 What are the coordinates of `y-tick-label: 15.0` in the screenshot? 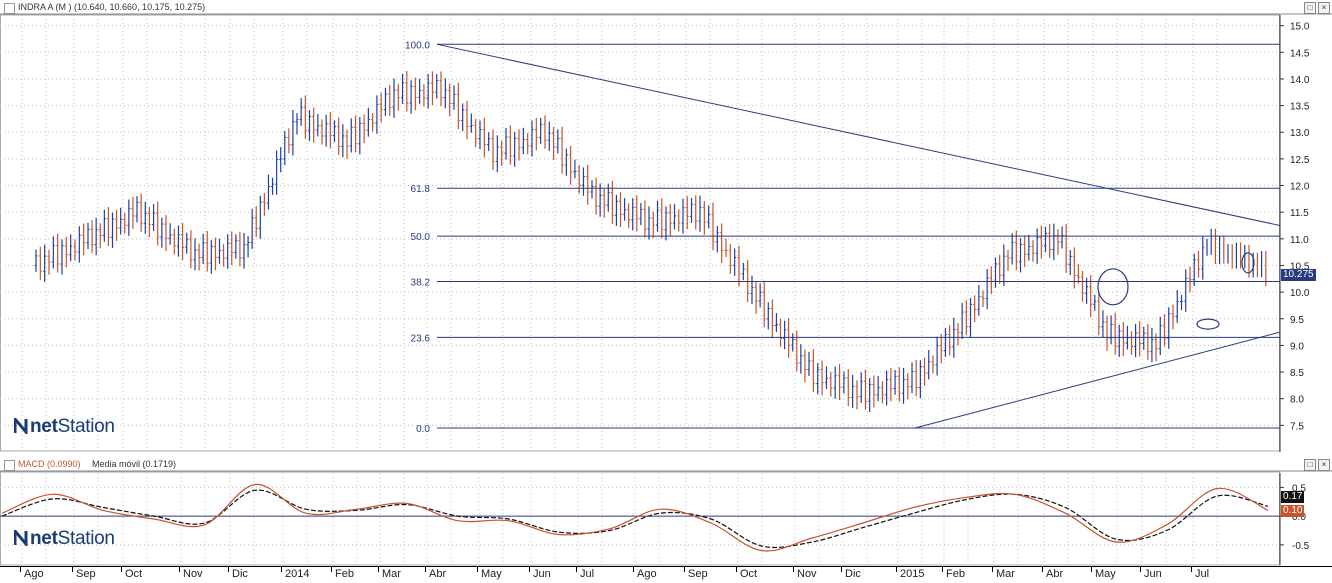 It's located at (1300, 27).